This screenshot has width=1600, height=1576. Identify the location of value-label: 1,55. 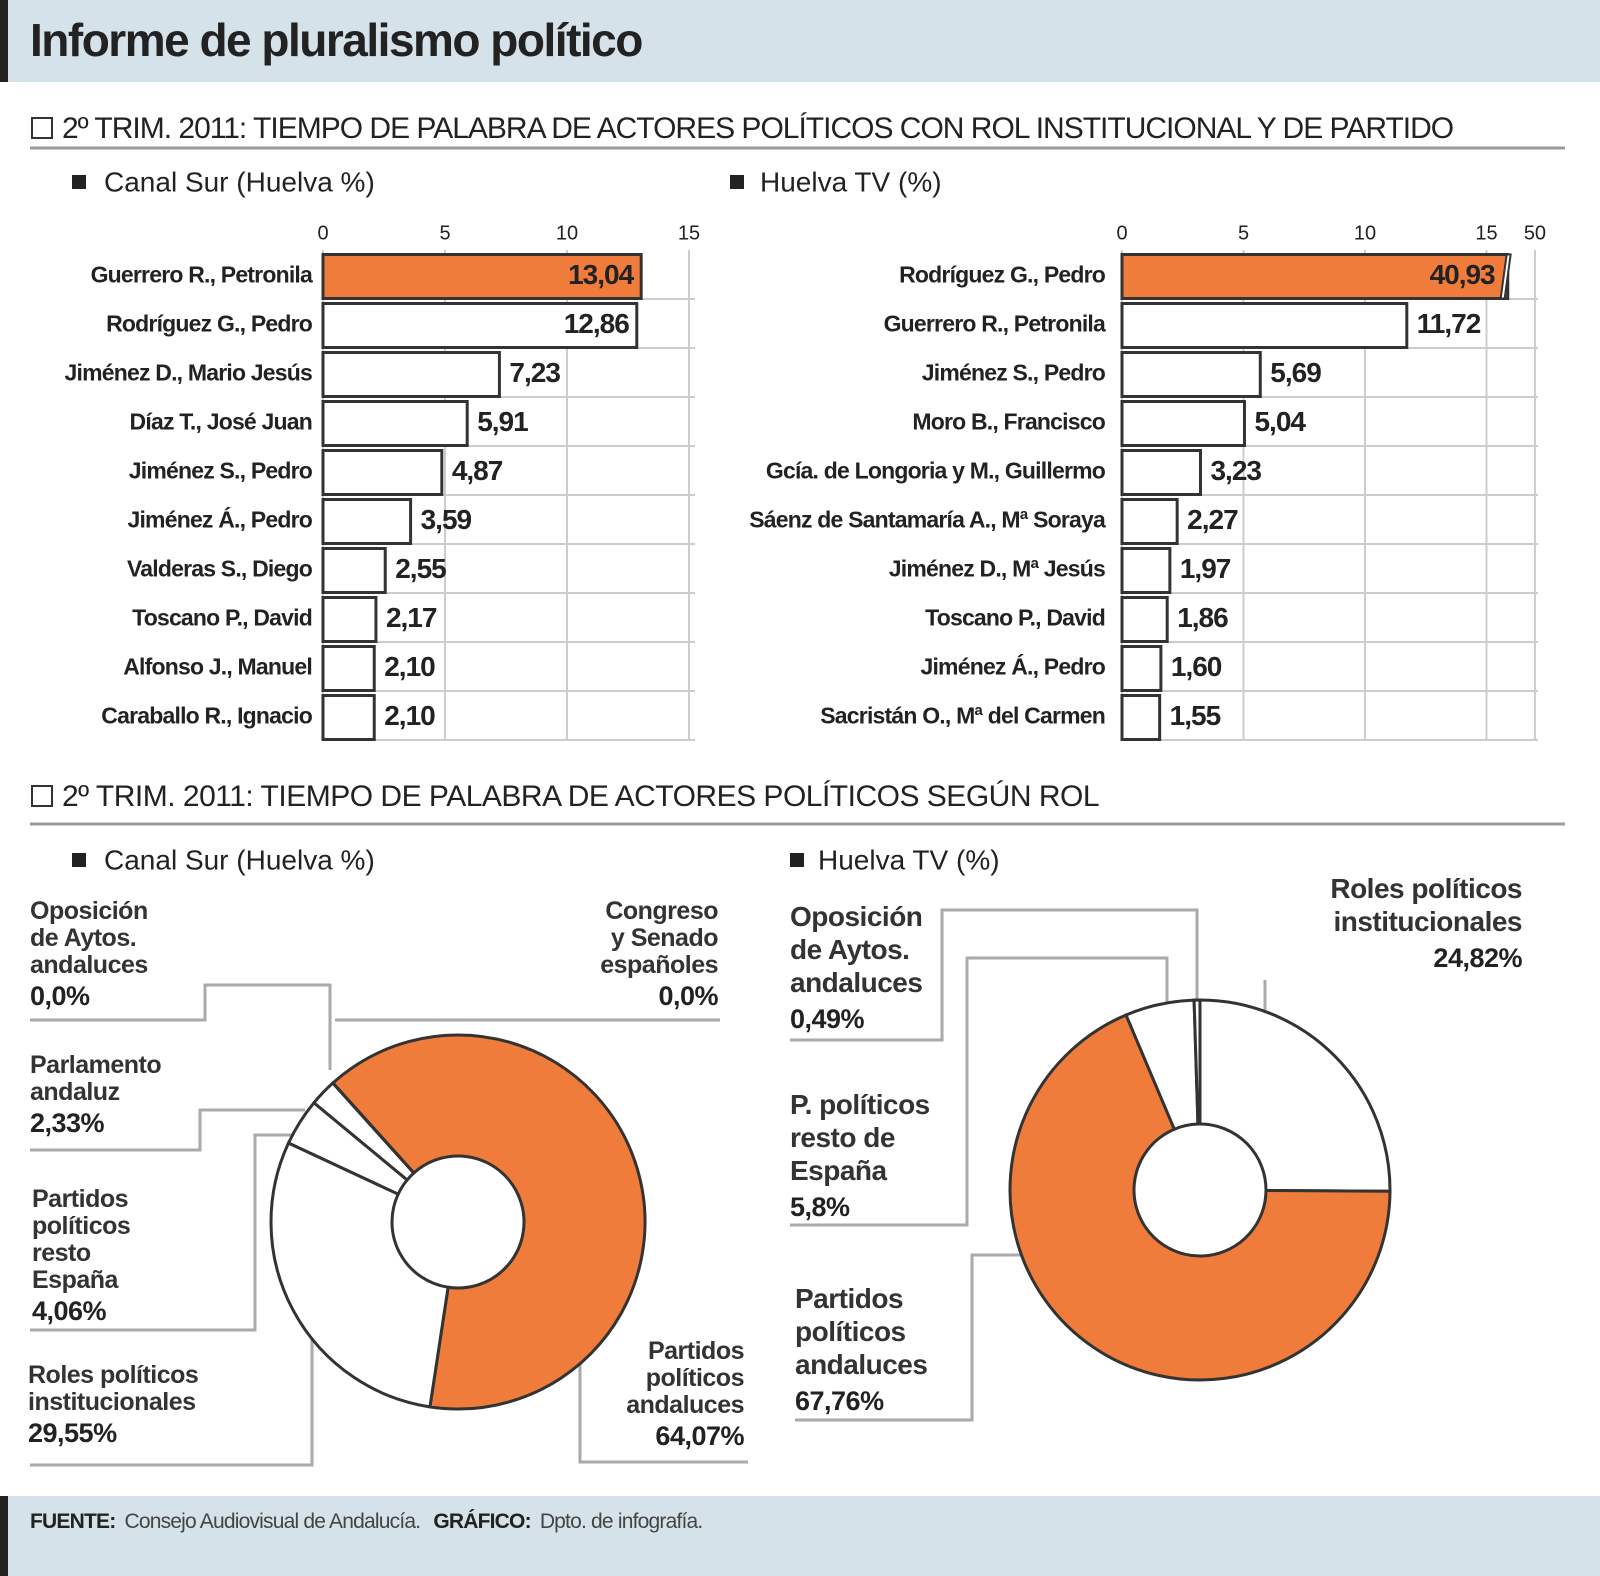
(1195, 715).